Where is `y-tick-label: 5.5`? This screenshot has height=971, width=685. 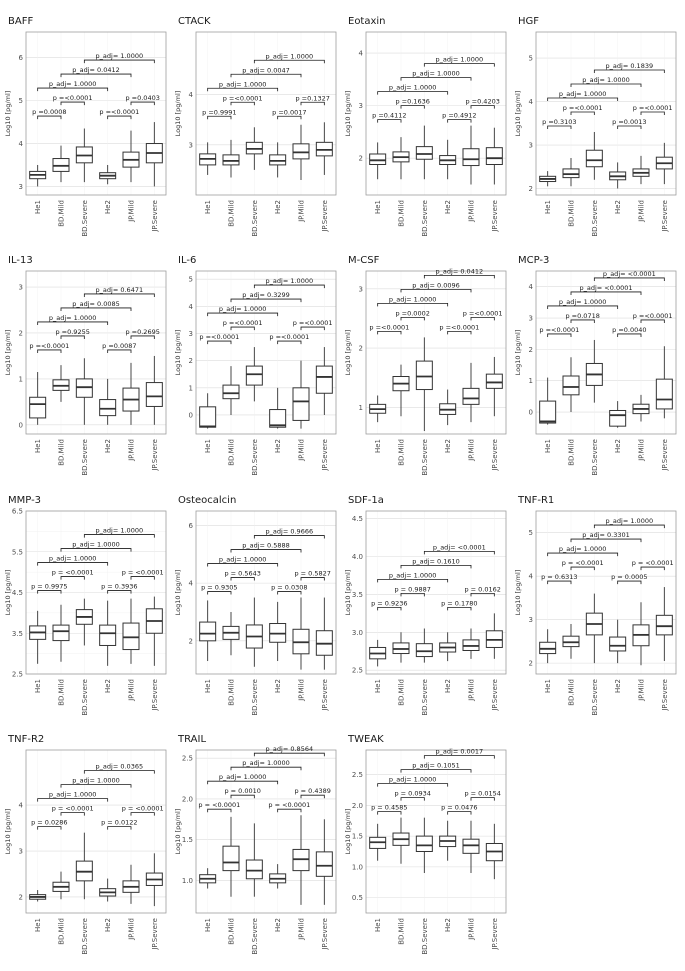 y-tick-label: 5.5 is located at coordinates (17, 552).